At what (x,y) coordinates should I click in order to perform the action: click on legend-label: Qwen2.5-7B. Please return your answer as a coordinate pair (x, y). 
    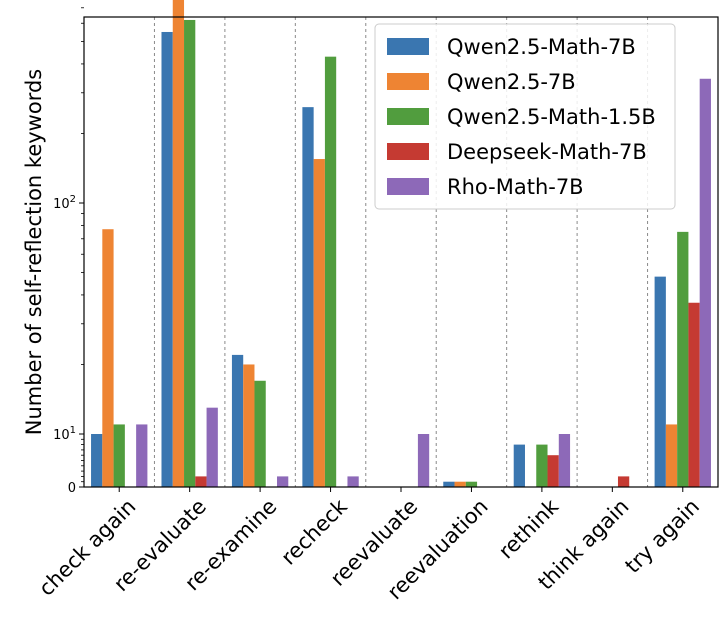
    Looking at the image, I should click on (511, 82).